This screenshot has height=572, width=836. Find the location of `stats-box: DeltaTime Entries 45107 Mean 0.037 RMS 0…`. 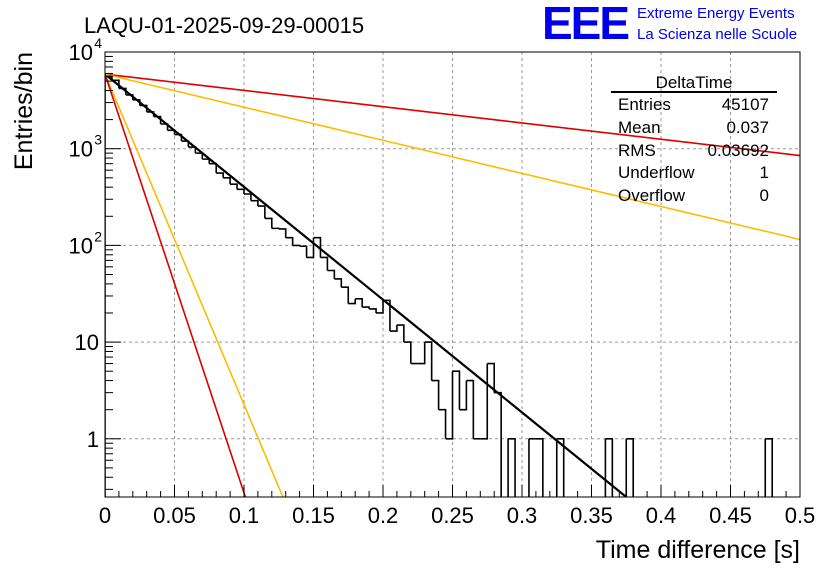

stats-box: DeltaTime Entries 45107 Mean 0.037 RMS 0… is located at coordinates (694, 139).